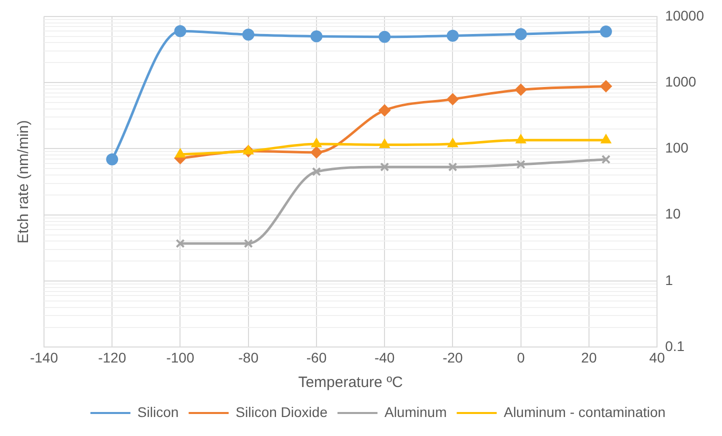  Describe the element at coordinates (453, 357) in the screenshot. I see `x-tick-label: -20` at that location.